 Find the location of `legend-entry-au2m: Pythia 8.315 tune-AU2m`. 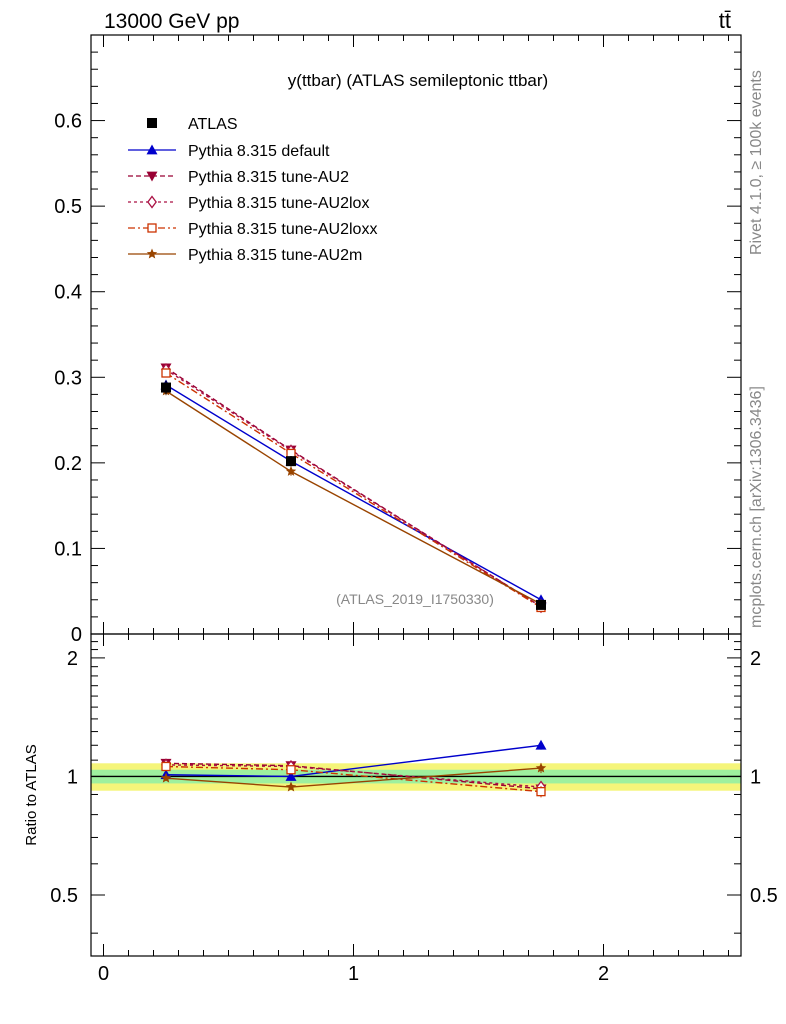

legend-entry-au2m: Pythia 8.315 tune-AU2m is located at coordinates (245, 255).